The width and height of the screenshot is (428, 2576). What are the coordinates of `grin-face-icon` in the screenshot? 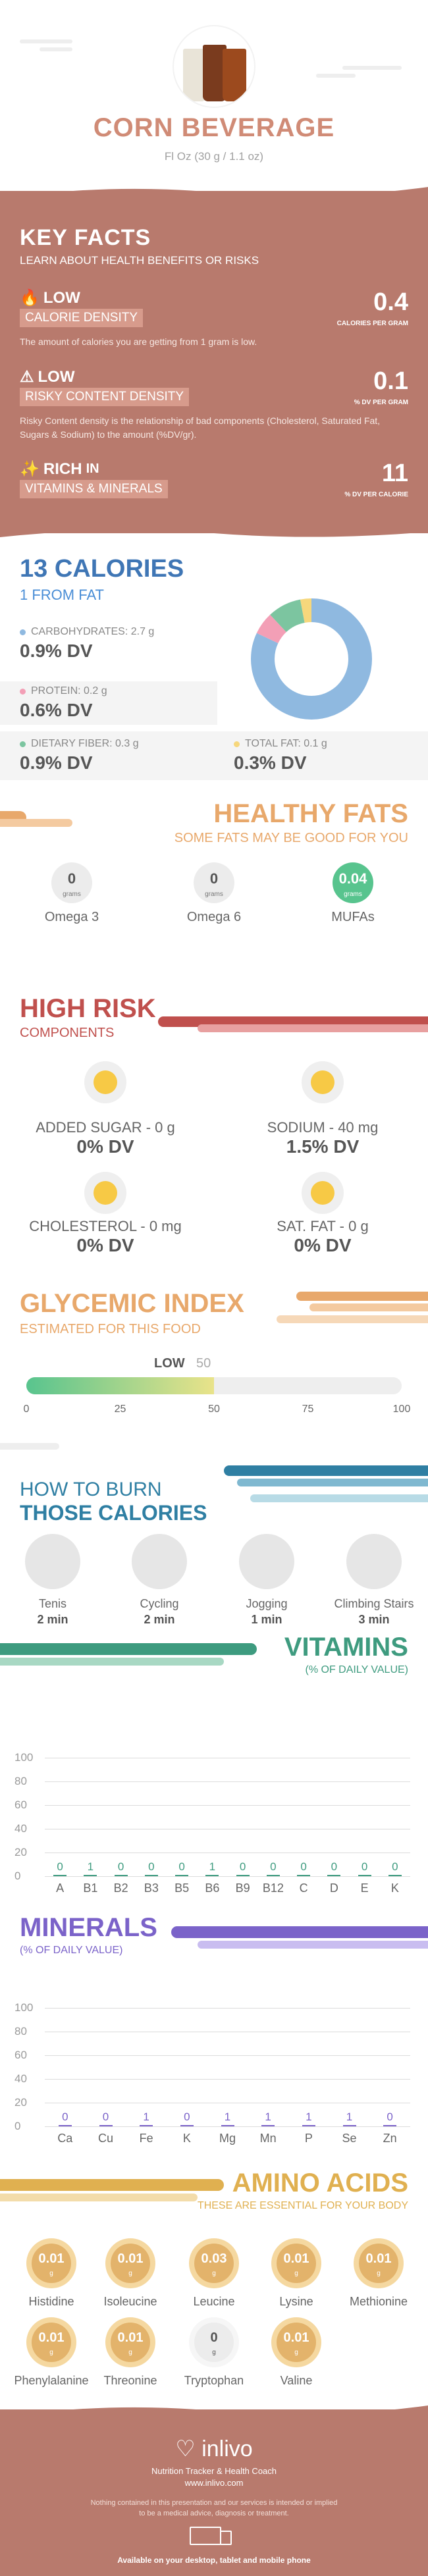 It's located at (323, 1193).